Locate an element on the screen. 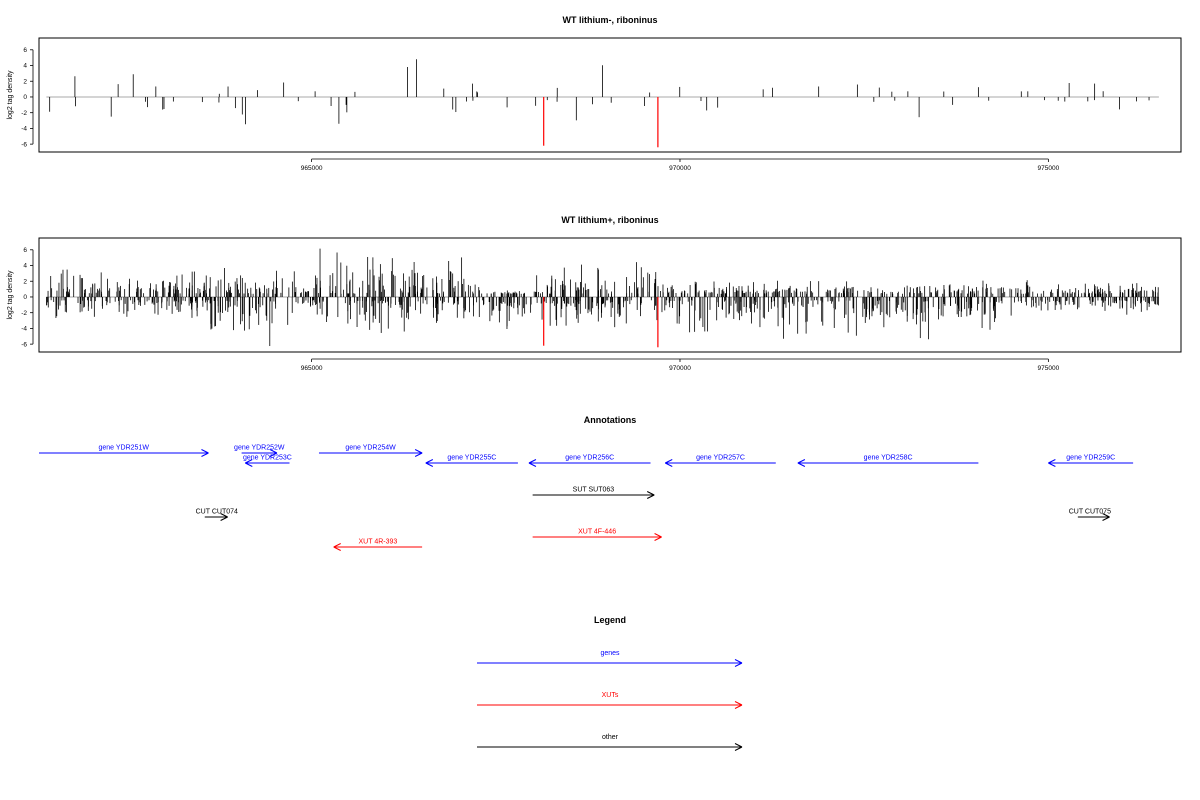 This screenshot has height=800, width=1200. panel-2-bars is located at coordinates (602, 297).